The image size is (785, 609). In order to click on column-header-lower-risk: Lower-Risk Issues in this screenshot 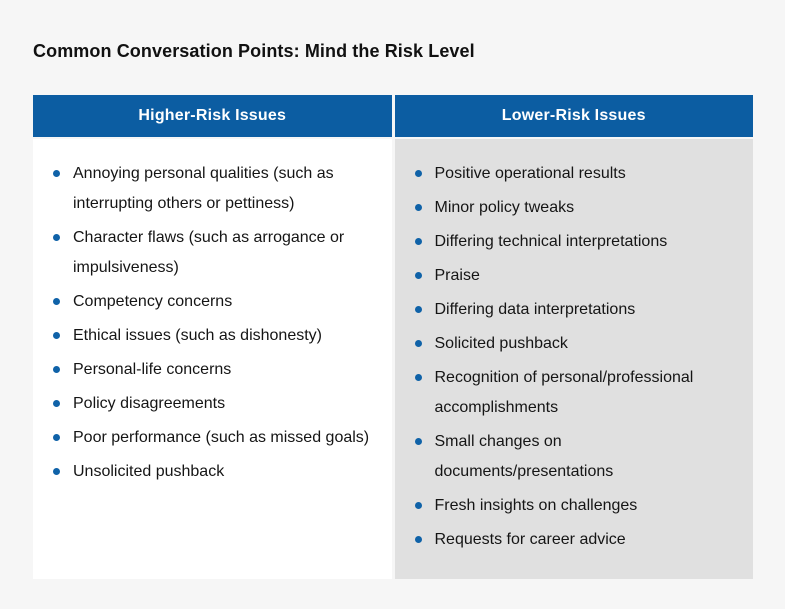, I will do `click(573, 116)`.